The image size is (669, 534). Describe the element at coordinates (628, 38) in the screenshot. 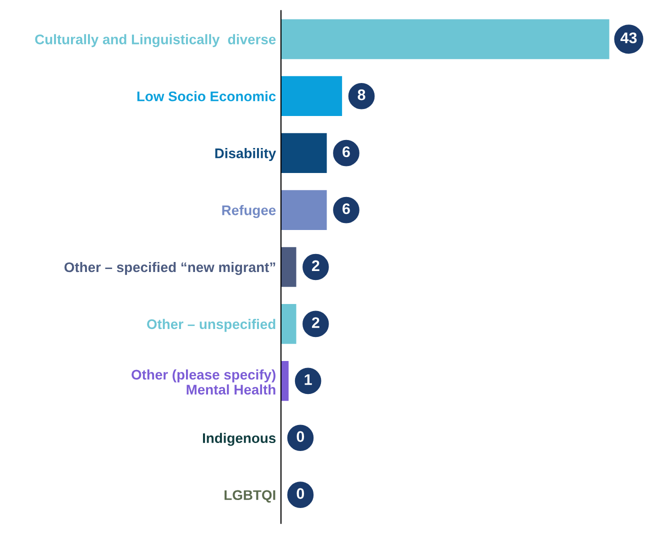

I see `data-label: 43` at that location.